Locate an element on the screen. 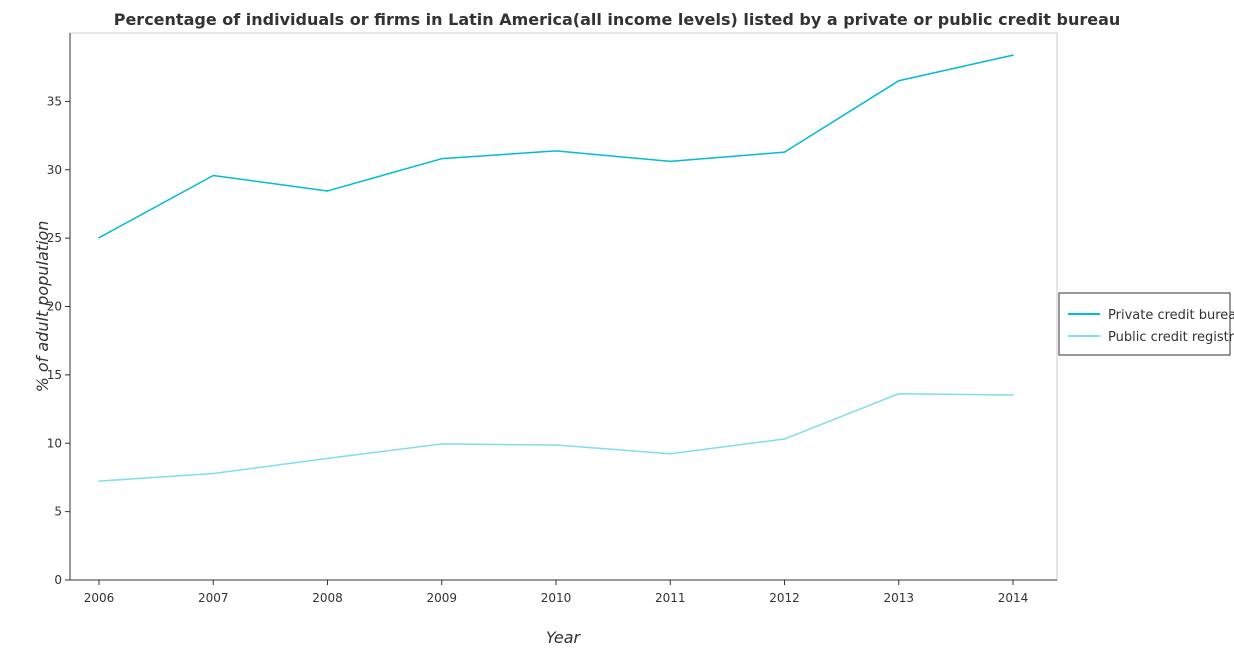  x-tick-label: 2014 is located at coordinates (1013, 598).